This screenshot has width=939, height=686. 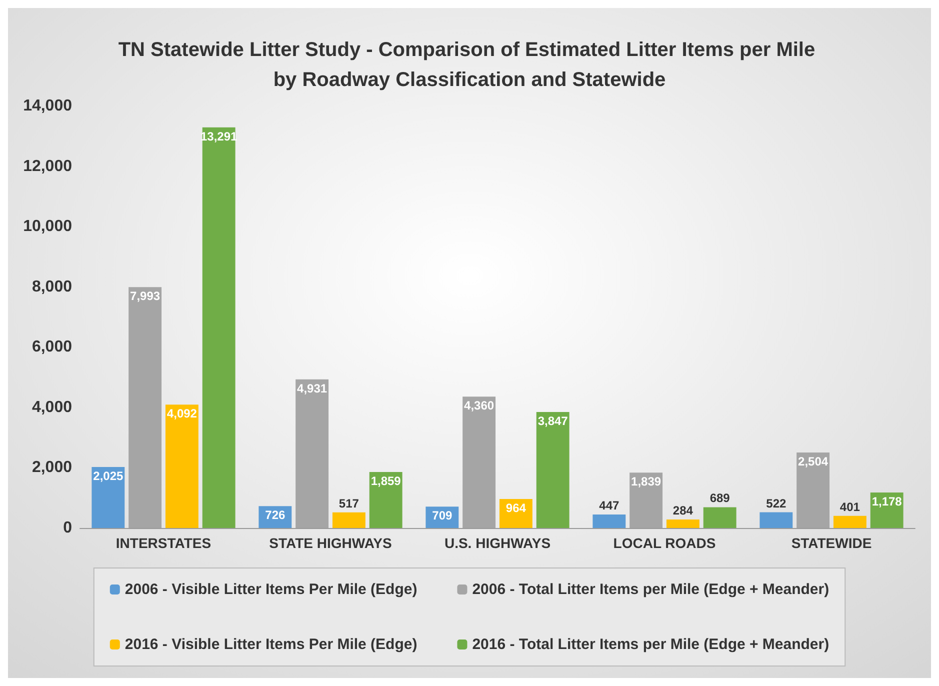 I want to click on data-label: 4,360, so click(x=479, y=405).